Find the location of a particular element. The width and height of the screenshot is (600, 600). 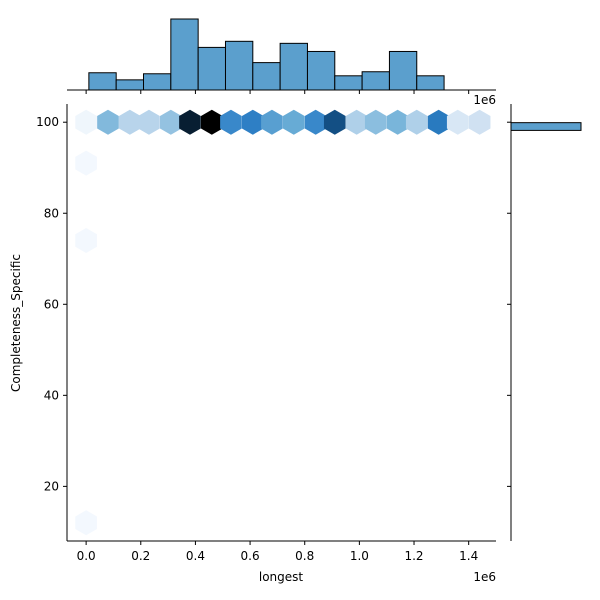

x-axis-label: longest is located at coordinates (281, 577).